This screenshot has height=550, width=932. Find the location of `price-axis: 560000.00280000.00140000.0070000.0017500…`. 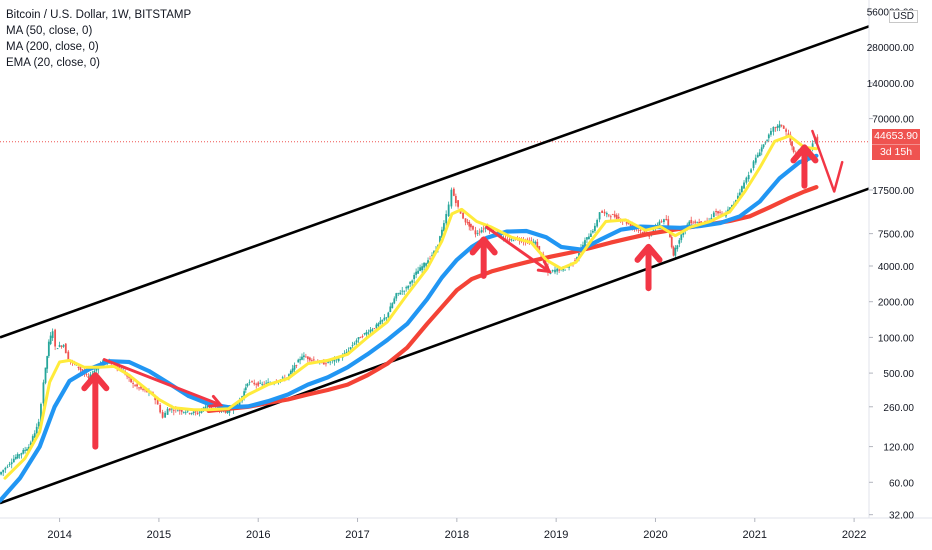

price-axis: 560000.00280000.00140000.0070000.0017500… is located at coordinates (891, 264).